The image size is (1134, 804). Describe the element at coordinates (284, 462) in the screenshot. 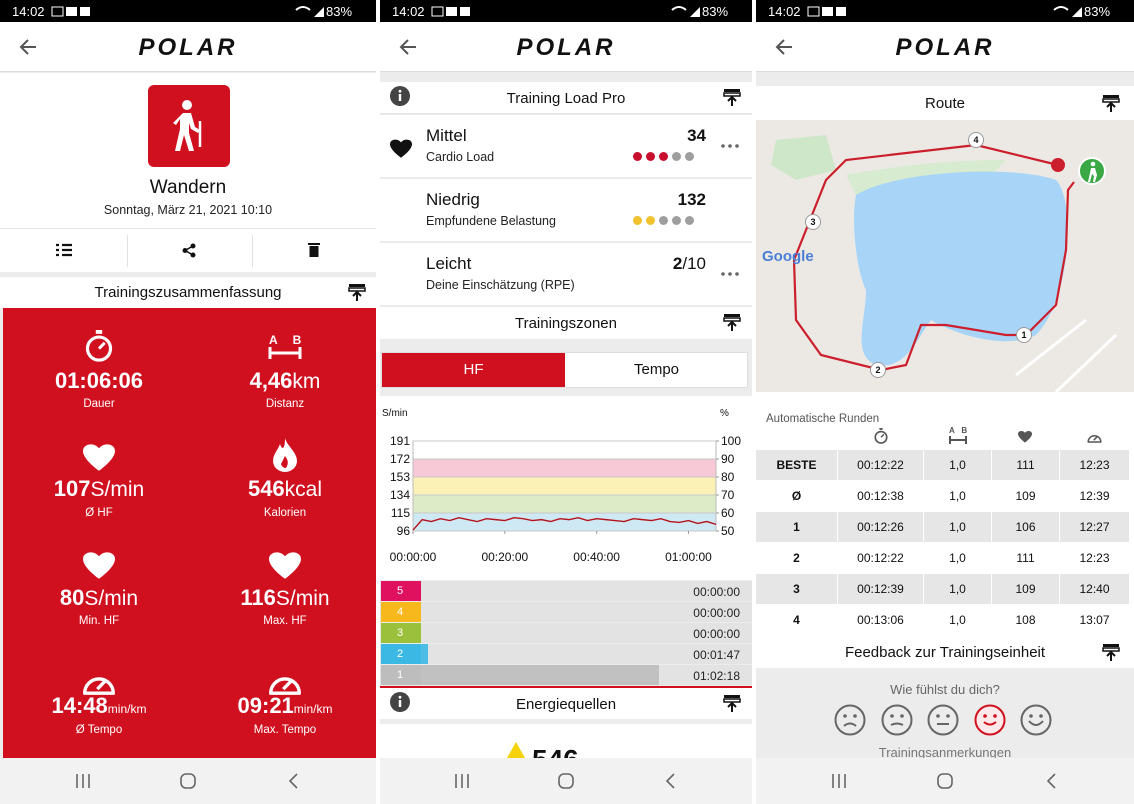

I see `flame-icon-part` at that location.